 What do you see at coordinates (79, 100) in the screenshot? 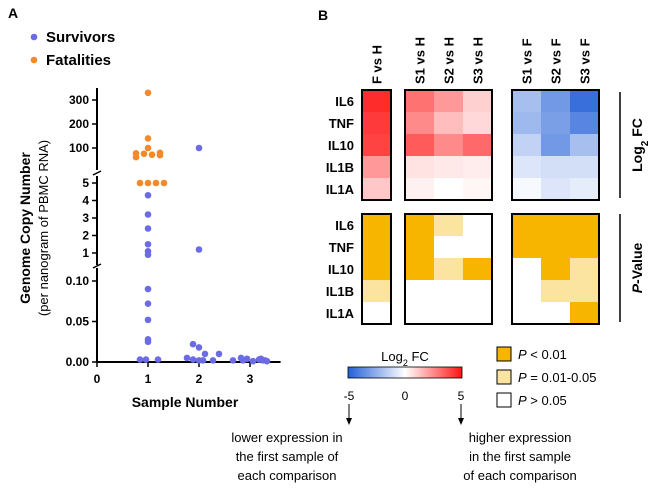
I see `y-tick-label: 300` at bounding box center [79, 100].